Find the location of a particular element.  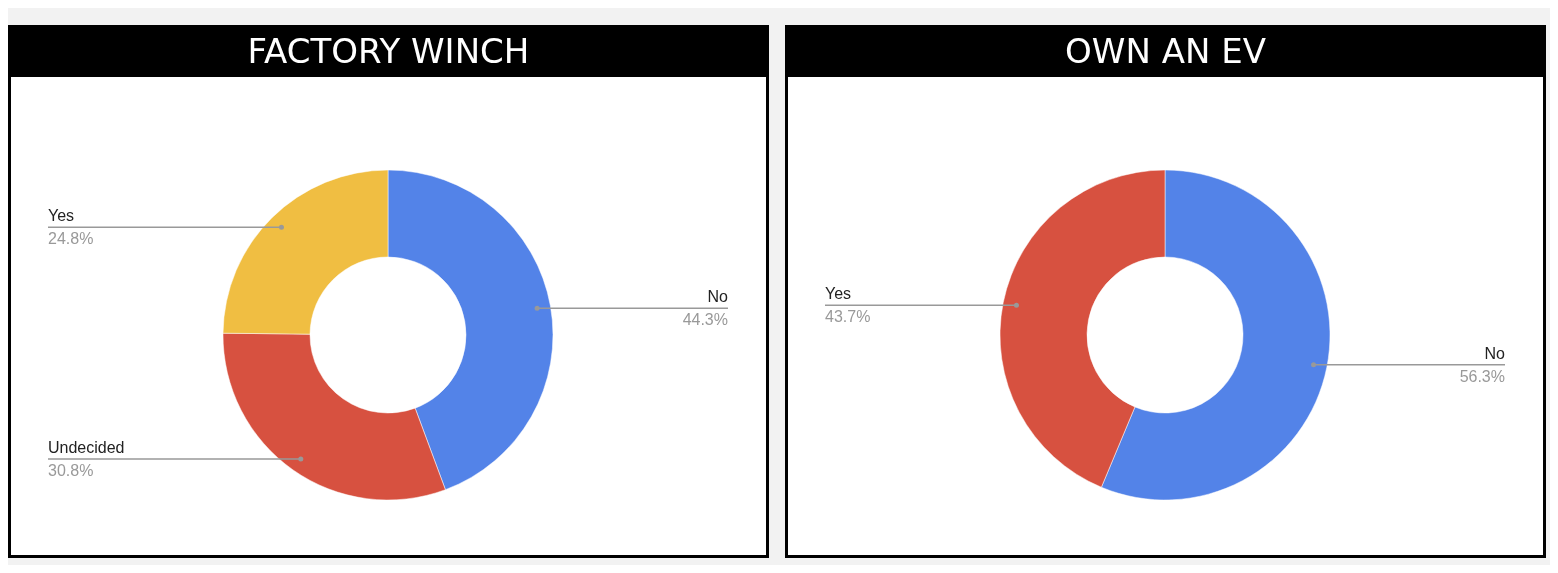

data-label: 30.8% is located at coordinates (71, 470).